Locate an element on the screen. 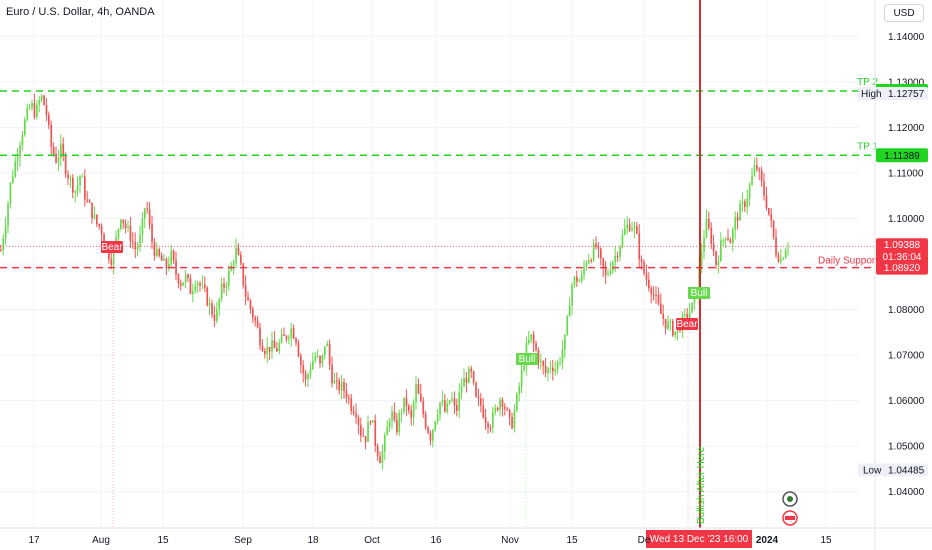 This screenshot has height=550, width=932. low-badge is located at coordinates (893, 470).